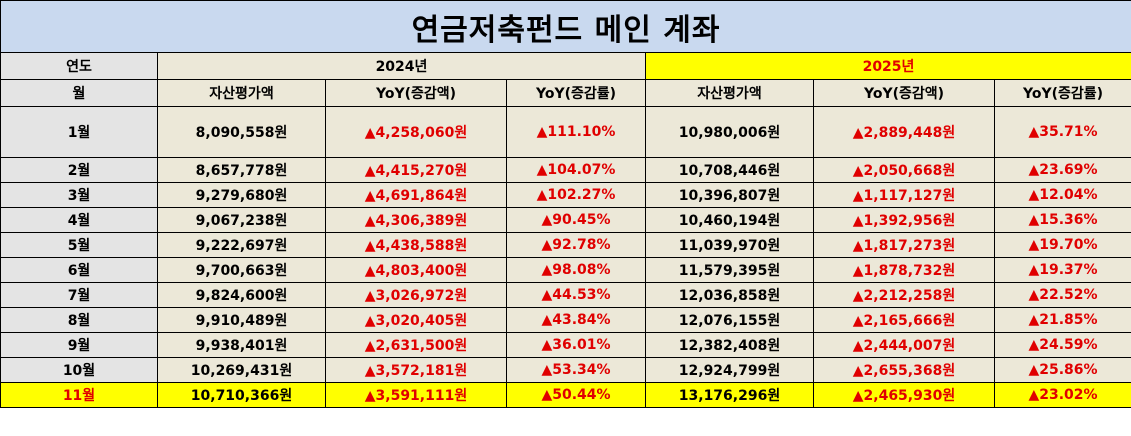 The height and width of the screenshot is (436, 1131). What do you see at coordinates (576, 395) in the screenshot?
I see `yoy-rate-2024-cell: ▲50.44%` at bounding box center [576, 395].